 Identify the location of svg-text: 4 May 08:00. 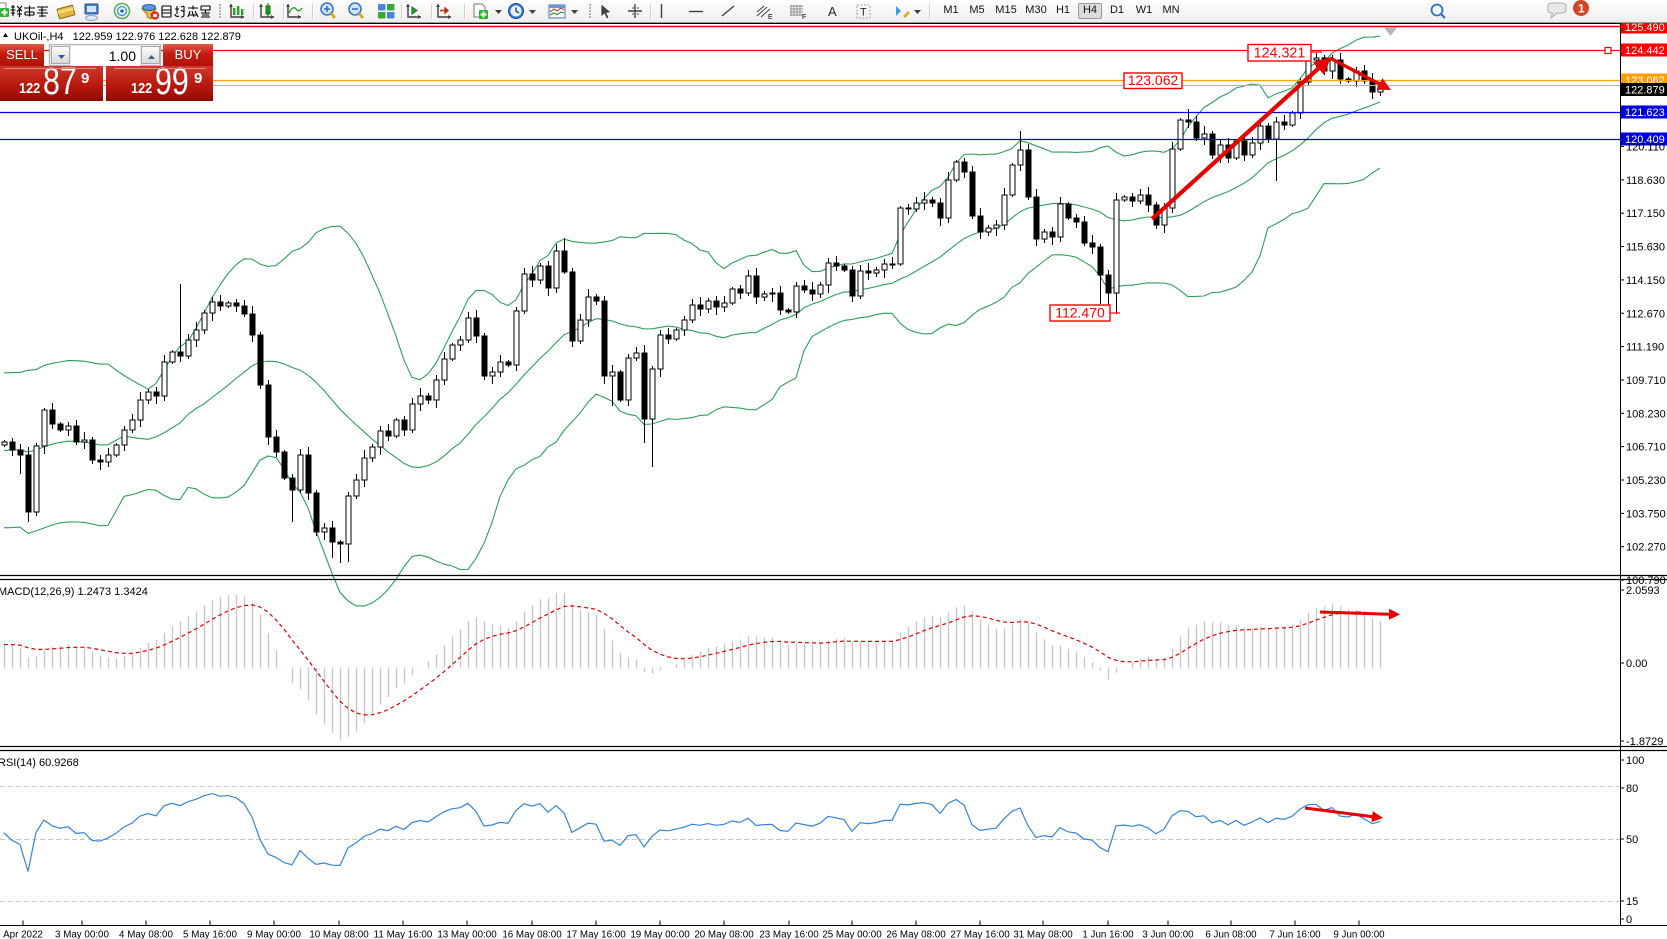
(146, 934).